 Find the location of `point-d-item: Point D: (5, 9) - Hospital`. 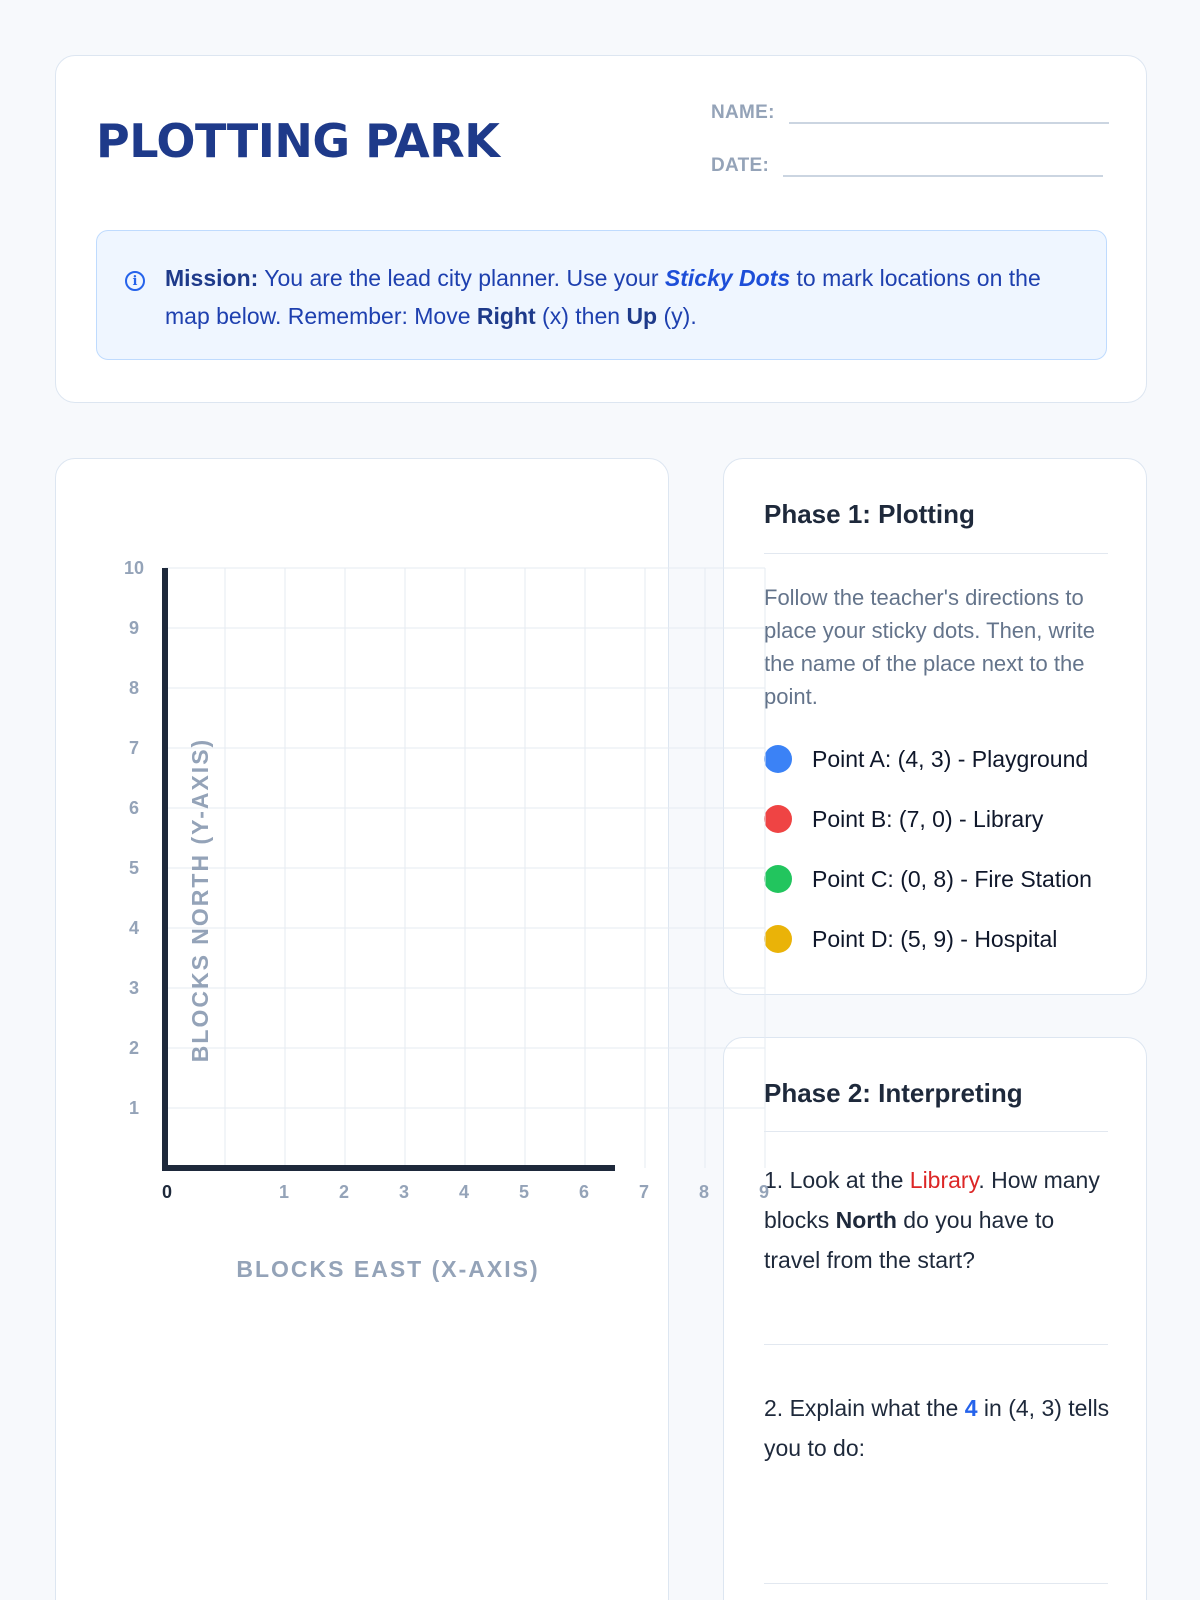

point-d-item: Point D: (5, 9) - Hospital is located at coordinates (910, 939).